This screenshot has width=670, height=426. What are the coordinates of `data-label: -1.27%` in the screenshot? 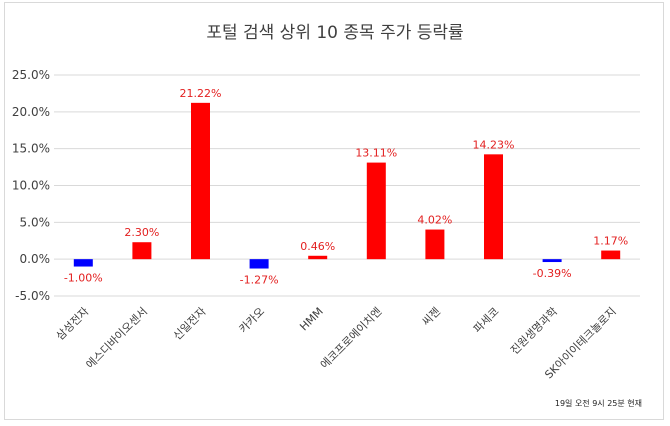 It's located at (259, 280).